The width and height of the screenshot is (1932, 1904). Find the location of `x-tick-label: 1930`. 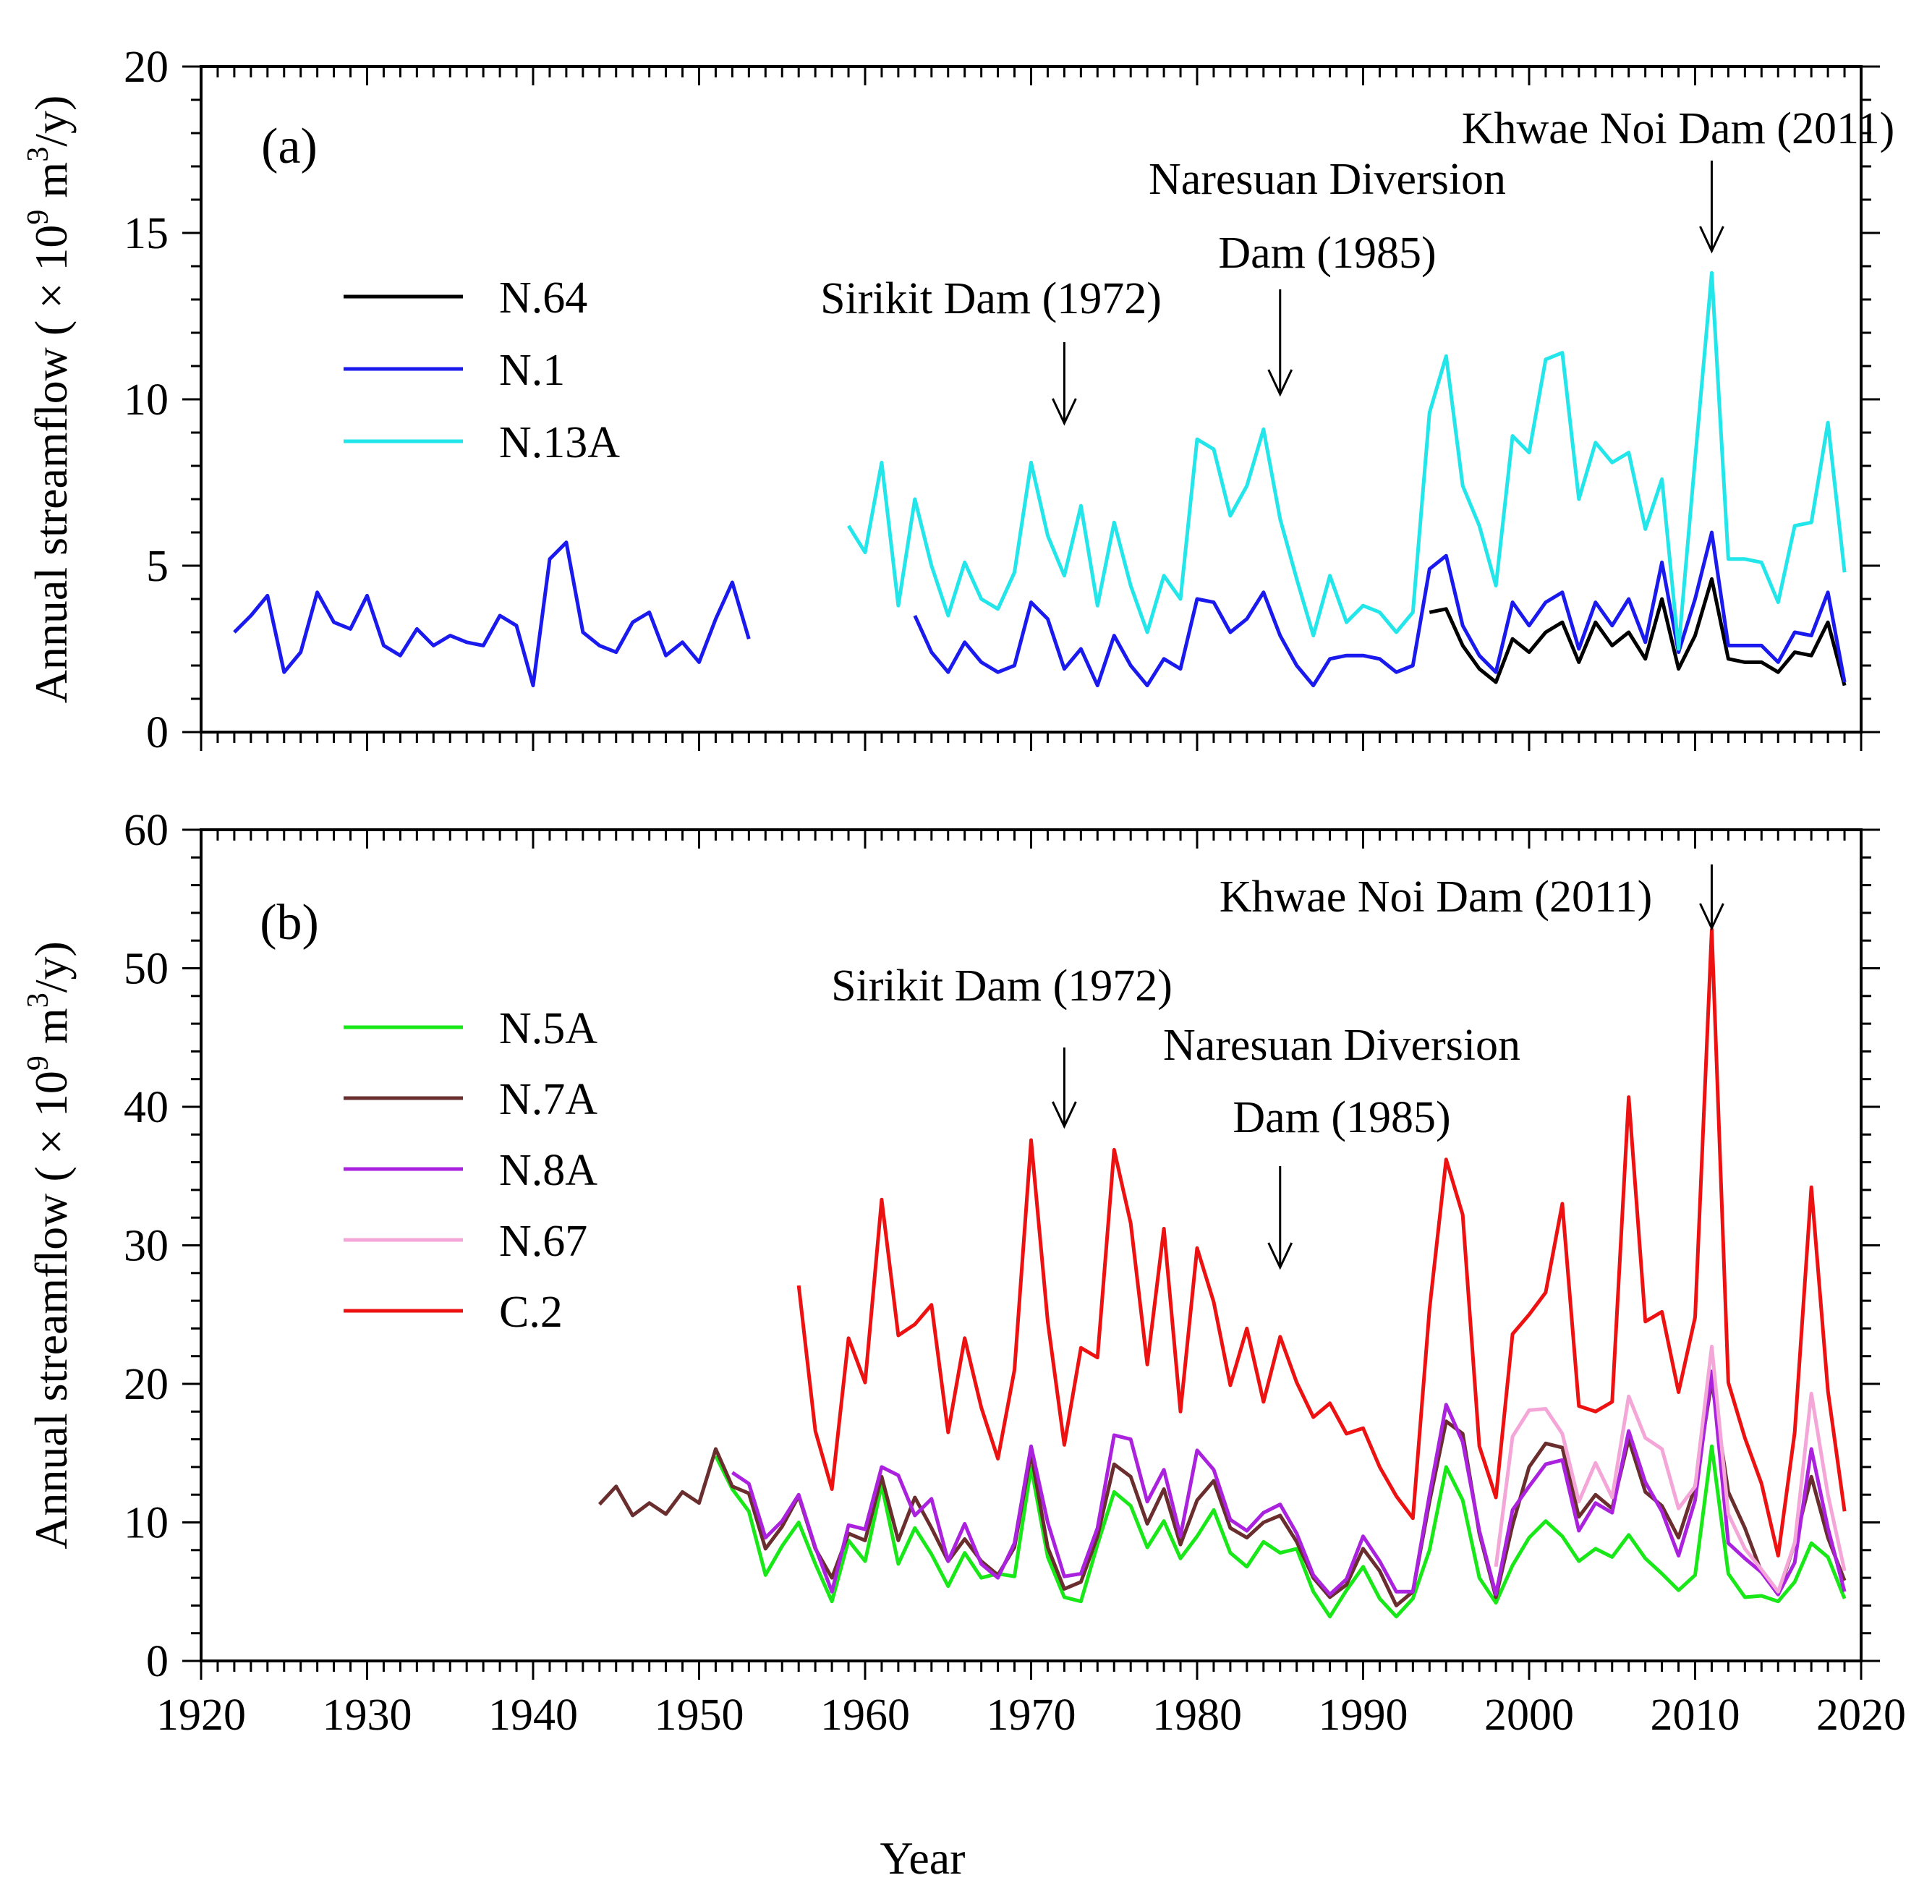

x-tick-label: 1930 is located at coordinates (367, 1715).